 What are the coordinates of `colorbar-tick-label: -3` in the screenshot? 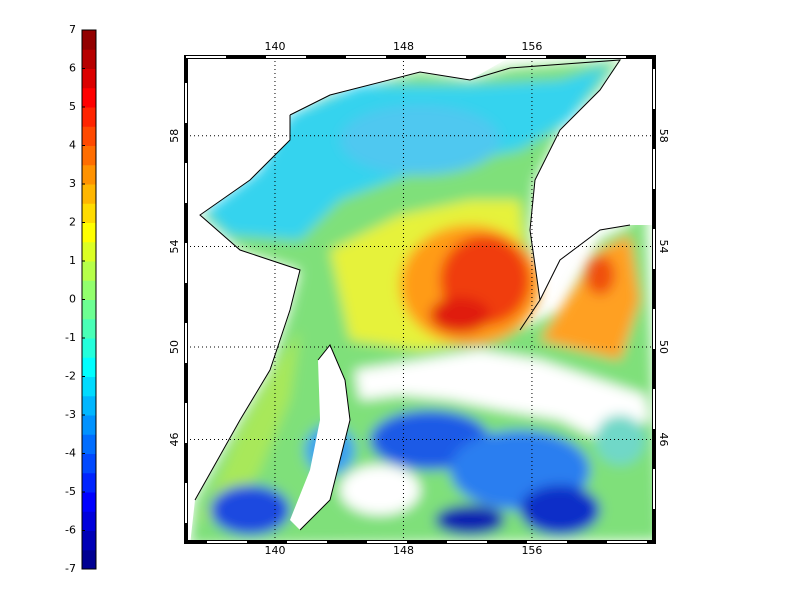 It's located at (70, 414).